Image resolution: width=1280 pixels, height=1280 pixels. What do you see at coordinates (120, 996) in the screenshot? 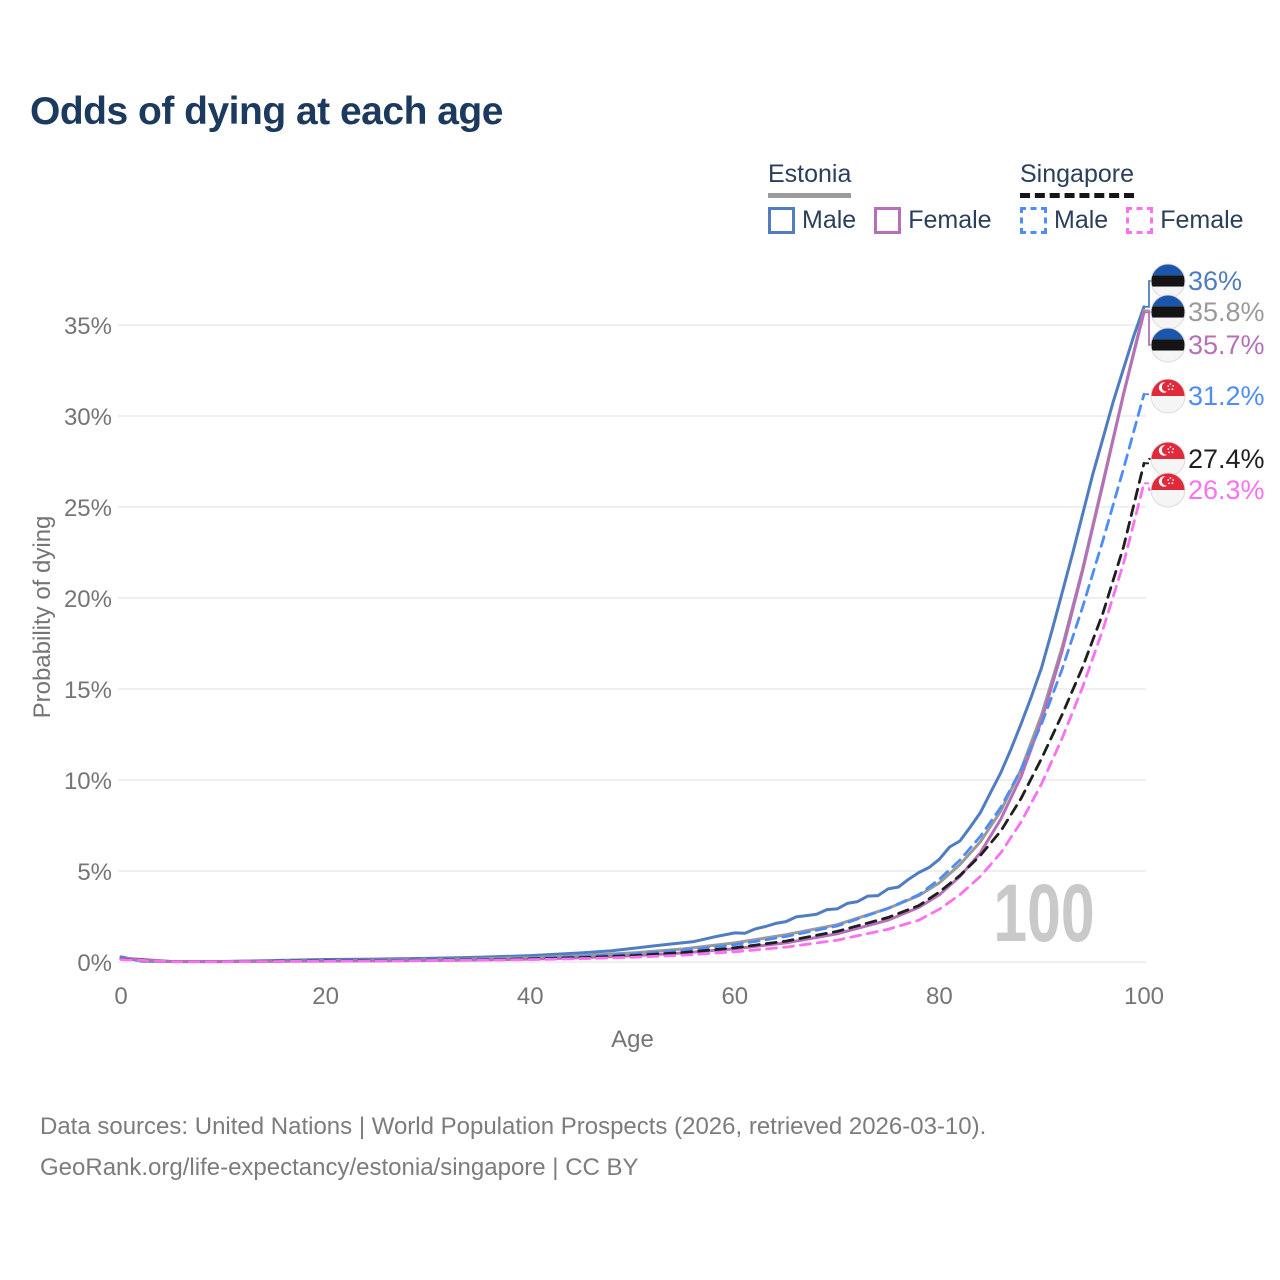
I see `x-tick-label: 0` at bounding box center [120, 996].